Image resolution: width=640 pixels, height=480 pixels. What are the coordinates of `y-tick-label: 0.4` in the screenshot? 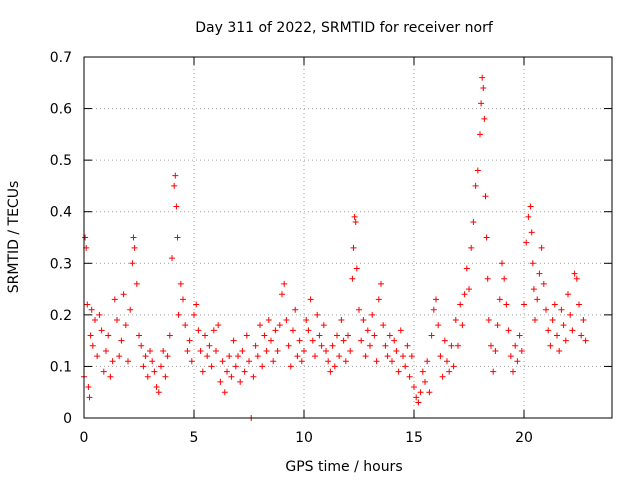 It's located at (61, 213).